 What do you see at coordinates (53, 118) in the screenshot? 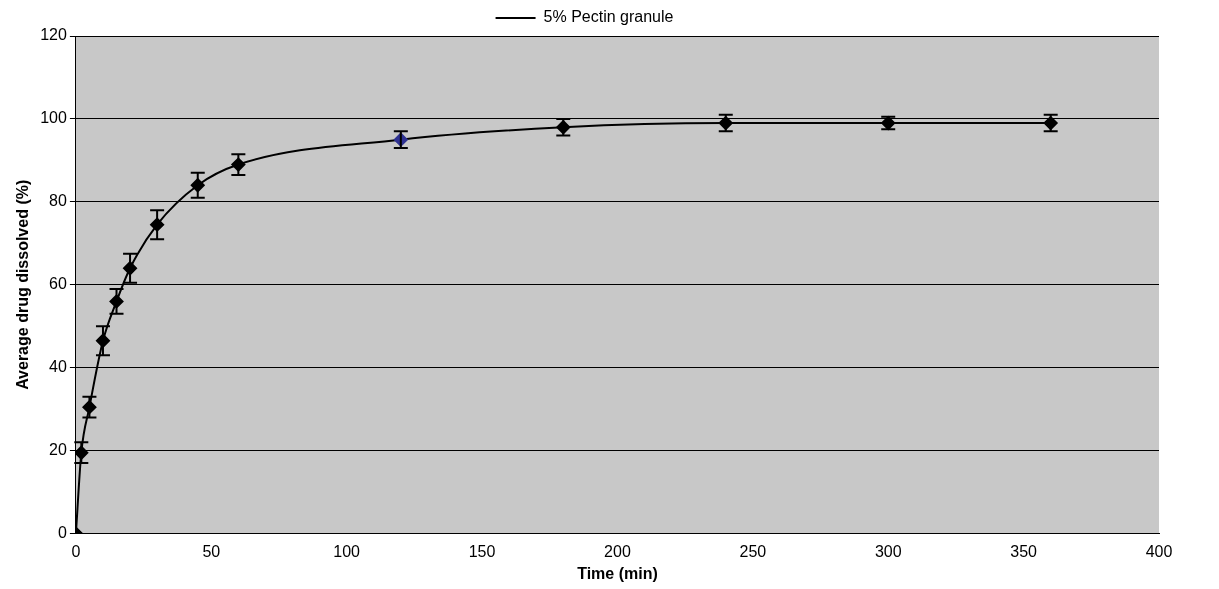
I see `y-tick-label: 100` at bounding box center [53, 118].